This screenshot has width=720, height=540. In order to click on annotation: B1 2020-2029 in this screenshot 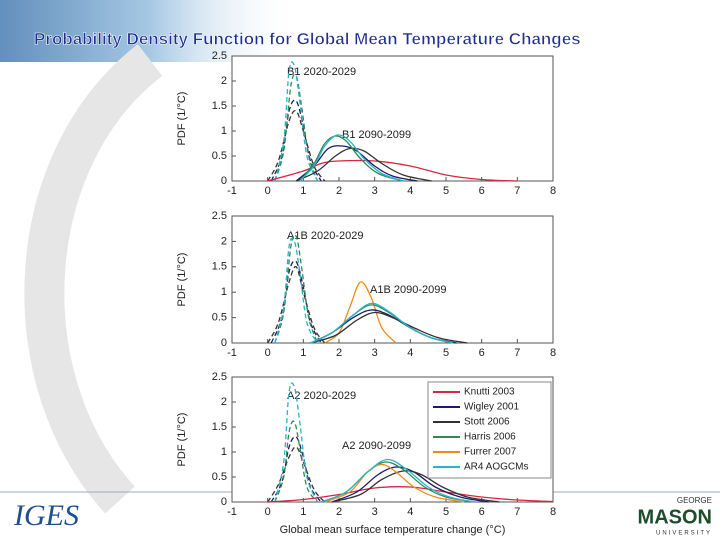, I will do `click(321, 72)`.